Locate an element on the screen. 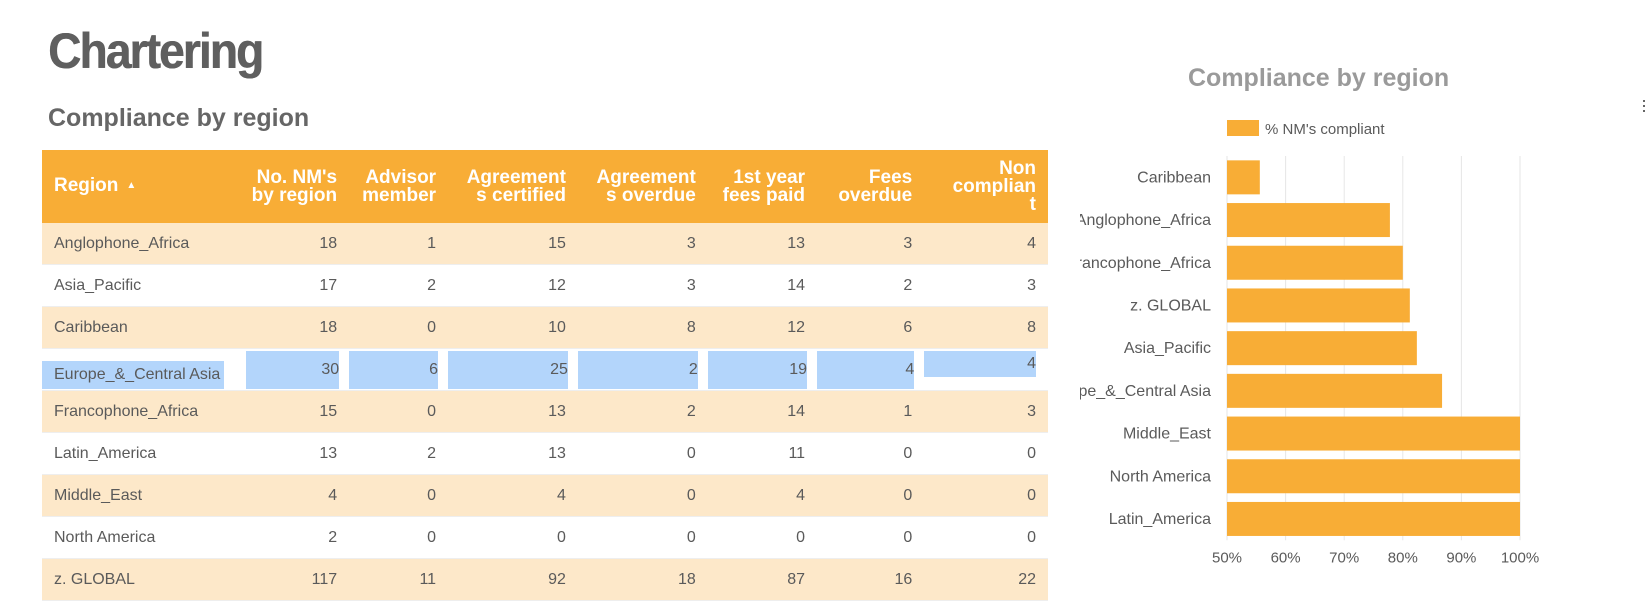 The width and height of the screenshot is (1646, 607). table-row: Asia_Pacific 17 2 12 3 14 2 3 is located at coordinates (545, 285).